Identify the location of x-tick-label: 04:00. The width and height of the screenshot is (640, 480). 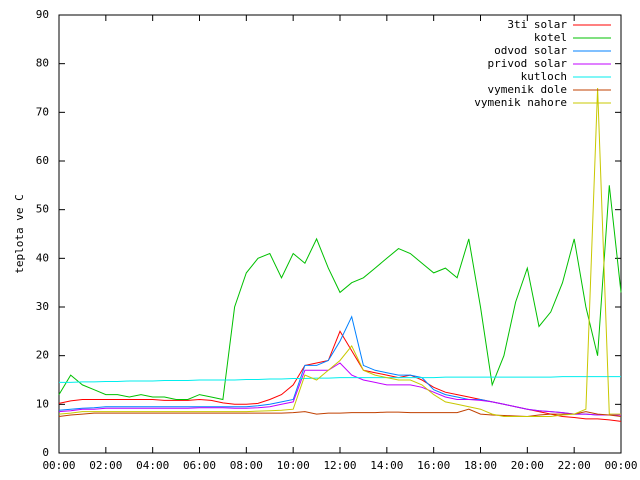
(152, 465).